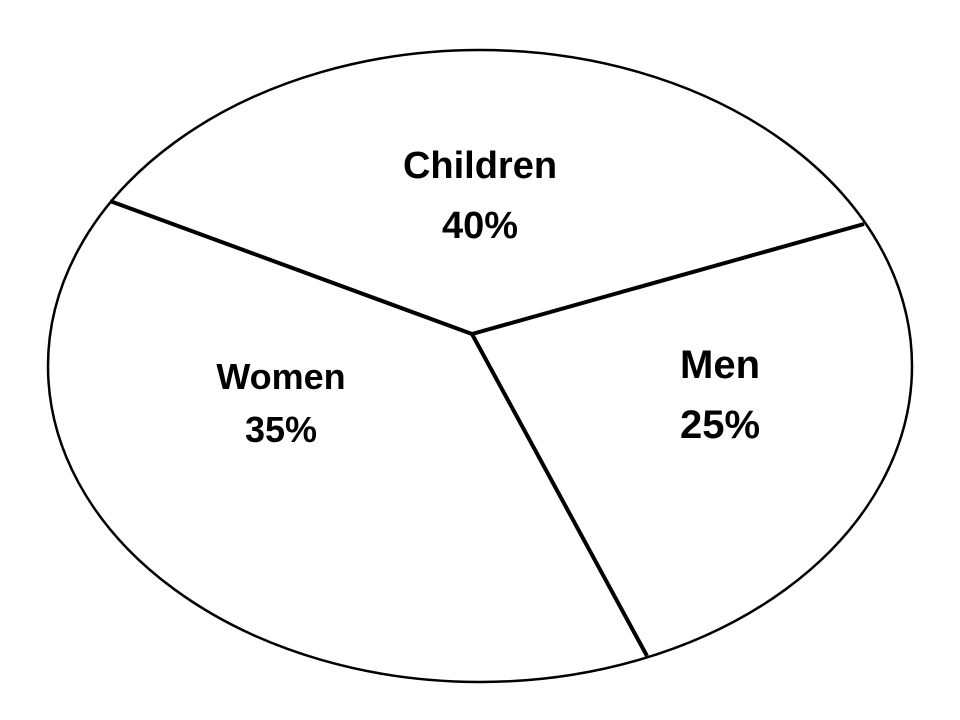 This screenshot has width=960, height=720. What do you see at coordinates (720, 365) in the screenshot?
I see `slice-label-men: Men` at bounding box center [720, 365].